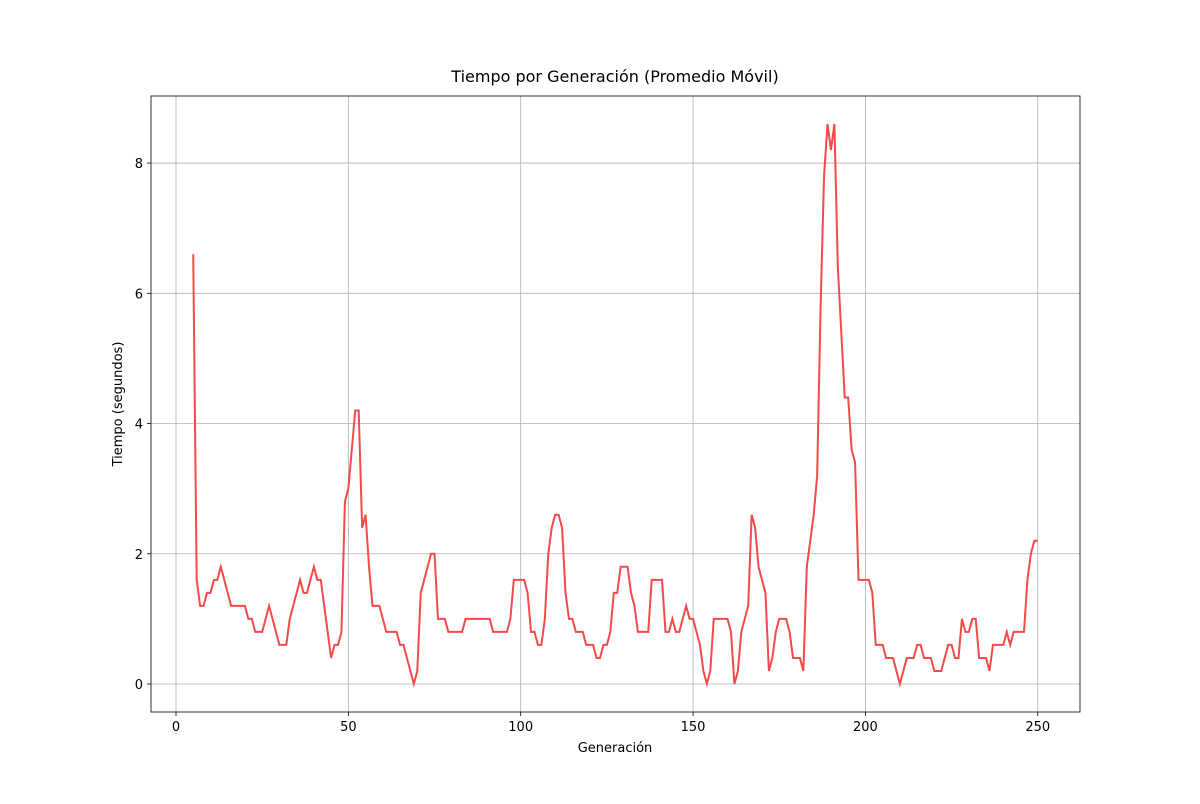  I want to click on x-tick-label: 100, so click(520, 727).